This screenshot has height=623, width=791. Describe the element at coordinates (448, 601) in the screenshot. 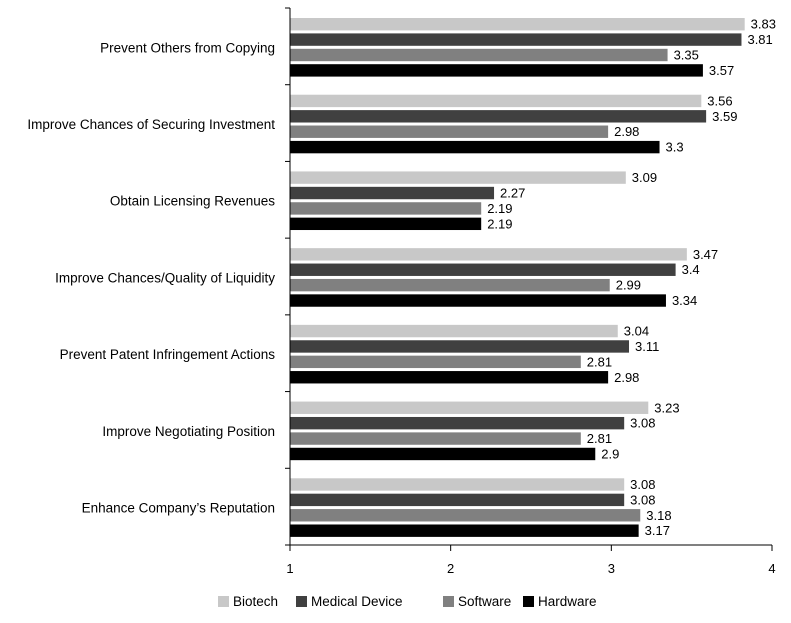

I see `legend-swatch-software` at that location.